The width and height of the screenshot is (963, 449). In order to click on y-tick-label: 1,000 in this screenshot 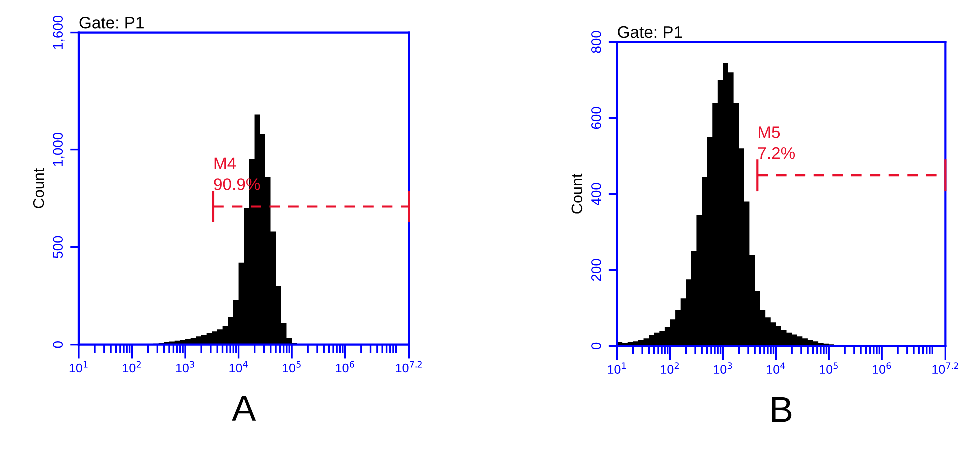, I will do `click(59, 149)`.